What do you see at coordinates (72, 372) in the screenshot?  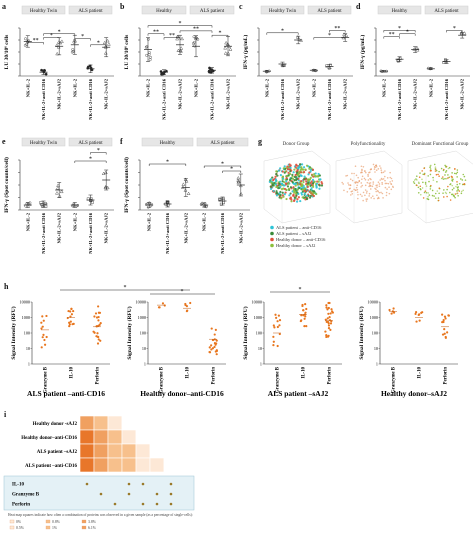 I see `x-tick-label: IL-10` at bounding box center [72, 372].